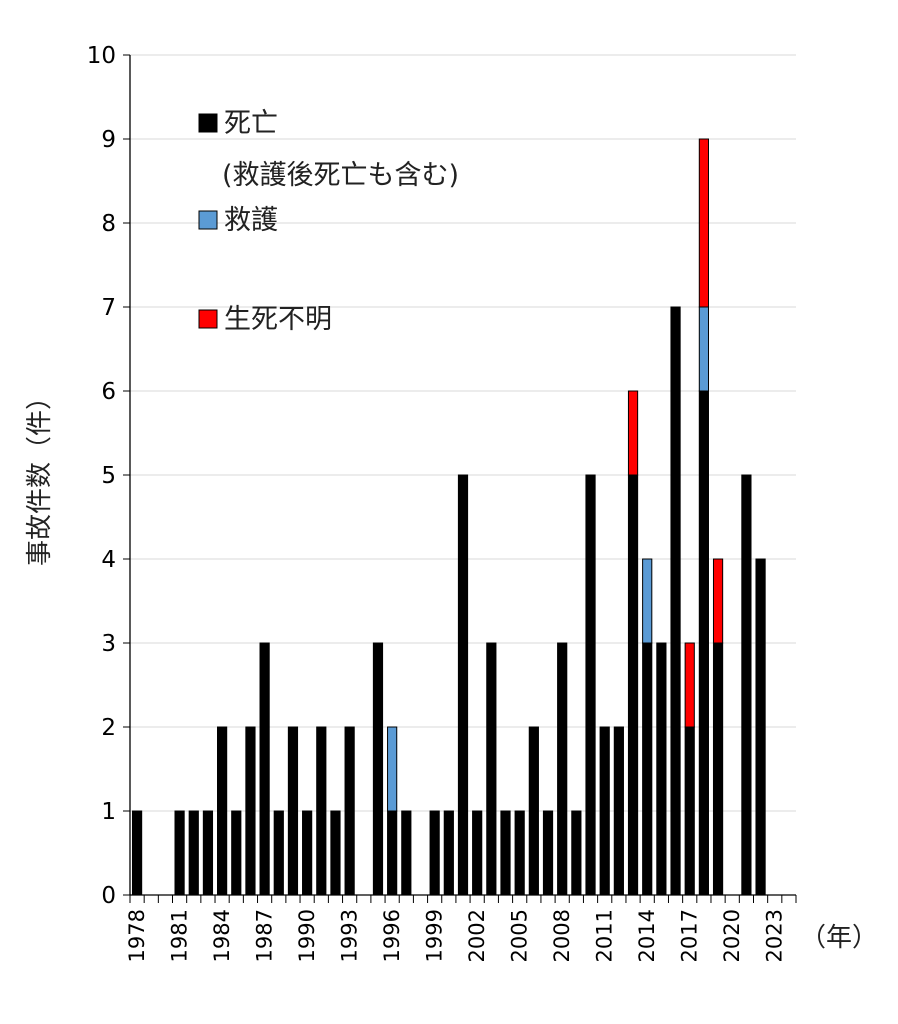 This screenshot has width=898, height=1024. What do you see at coordinates (718, 769) in the screenshot?
I see `bar-death-2019` at bounding box center [718, 769].